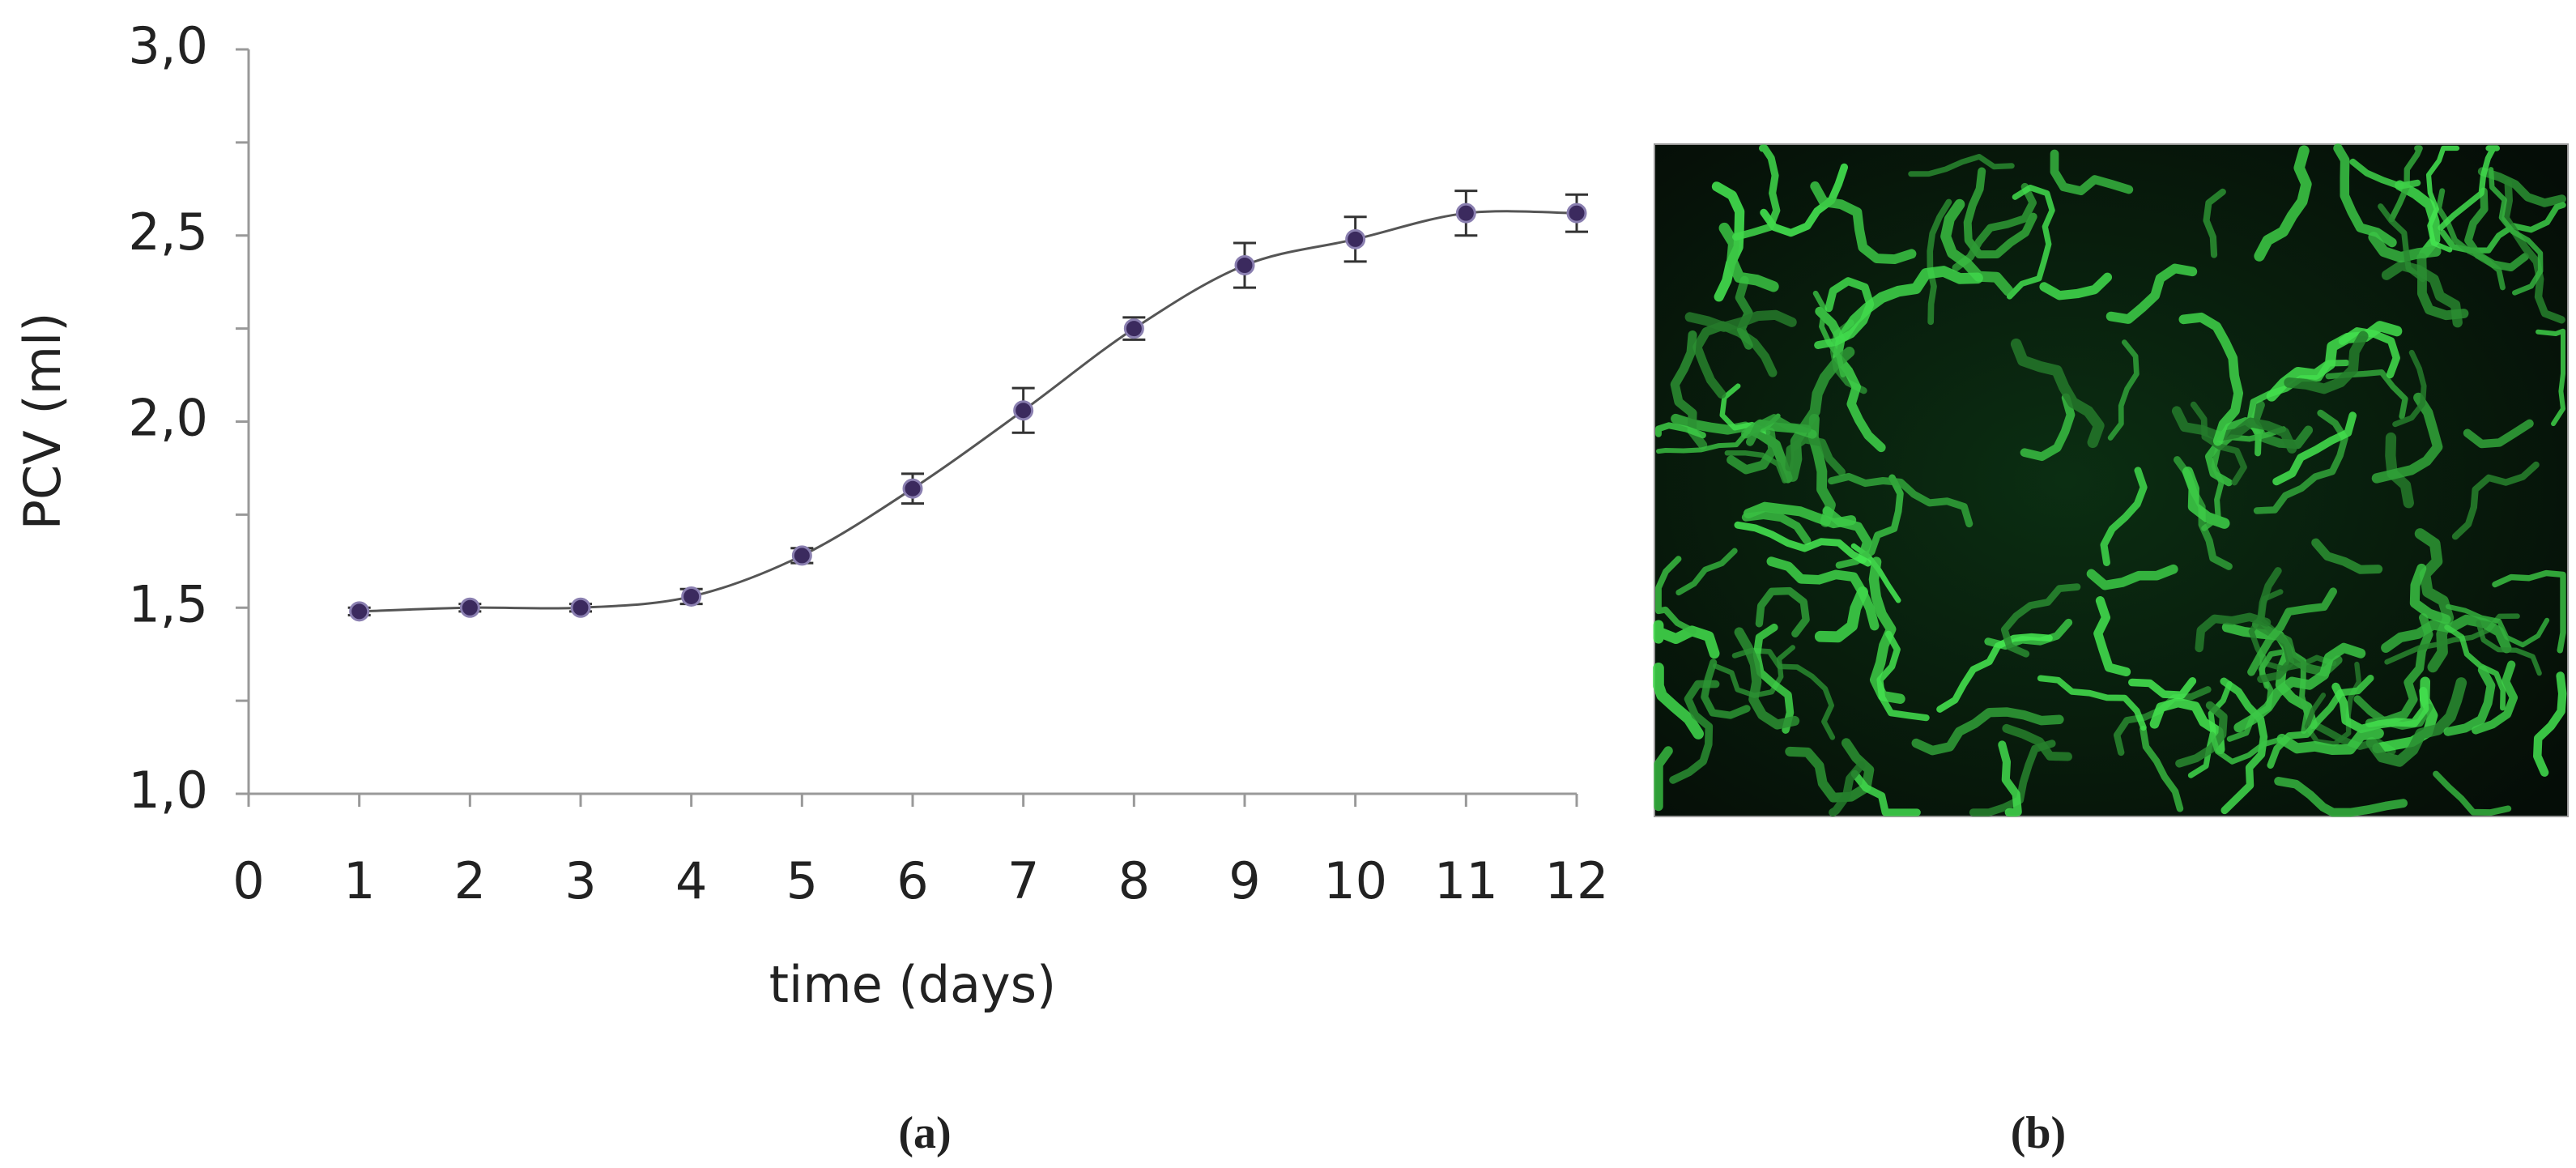 The height and width of the screenshot is (1168, 2576). What do you see at coordinates (2038, 1133) in the screenshot?
I see `panel-label: (b)` at bounding box center [2038, 1133].